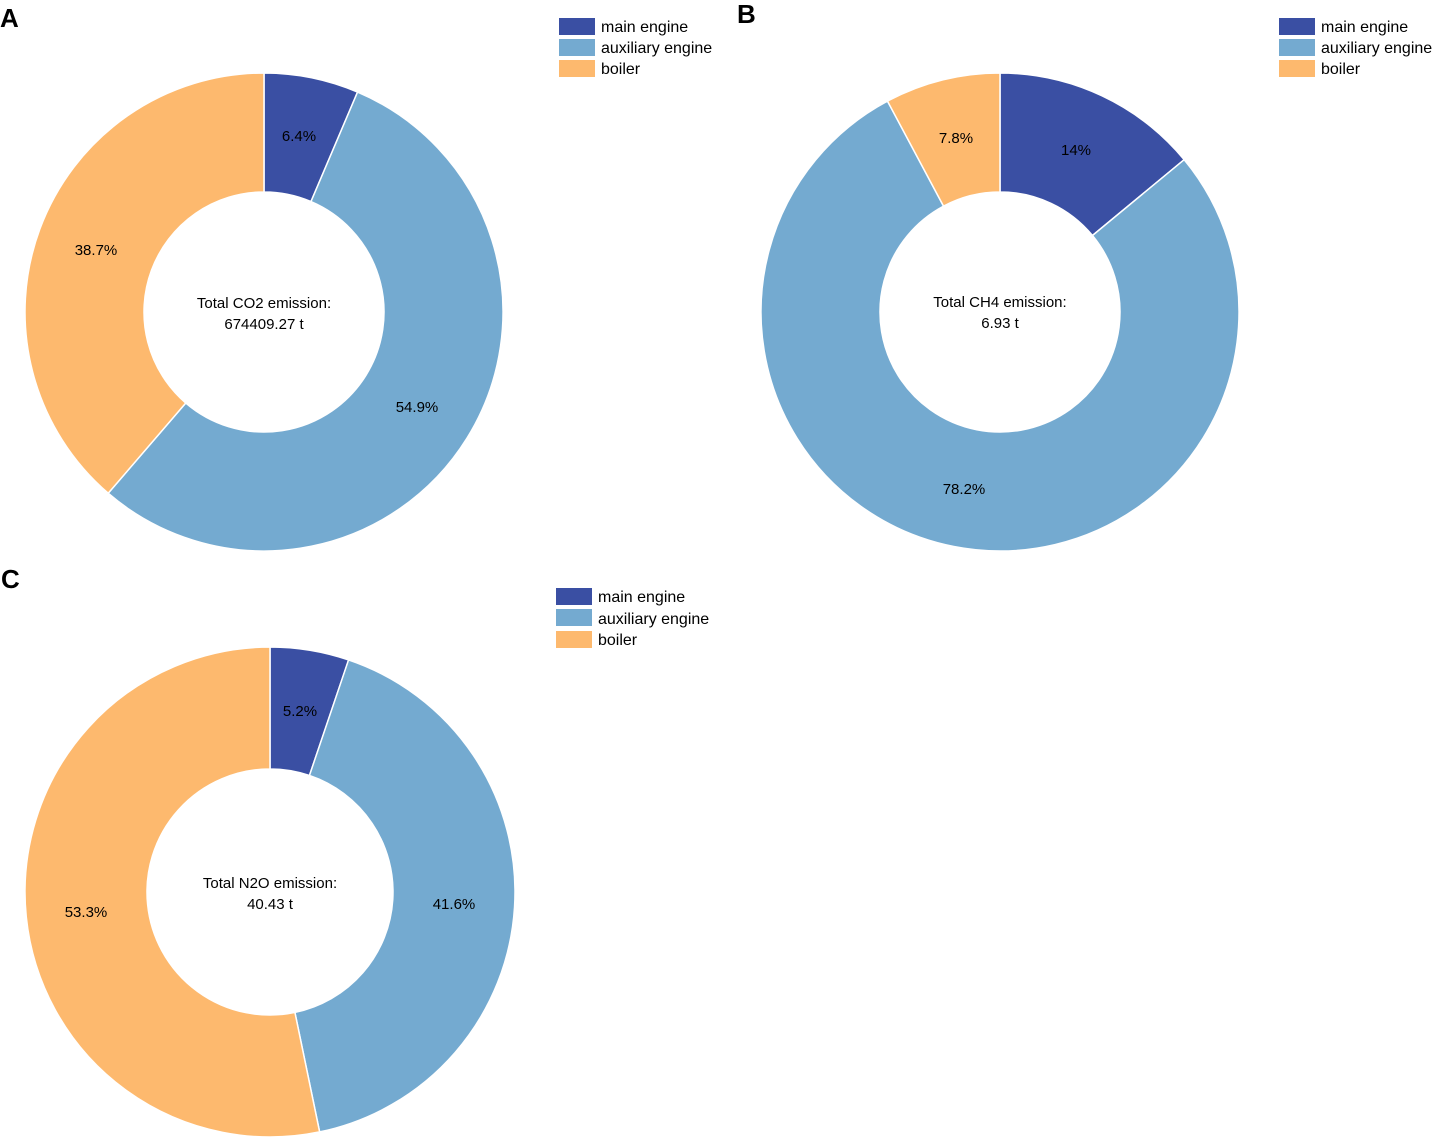 The image size is (1439, 1141). I want to click on slice-label-auxiliary-engine: 41.6%, so click(454, 904).